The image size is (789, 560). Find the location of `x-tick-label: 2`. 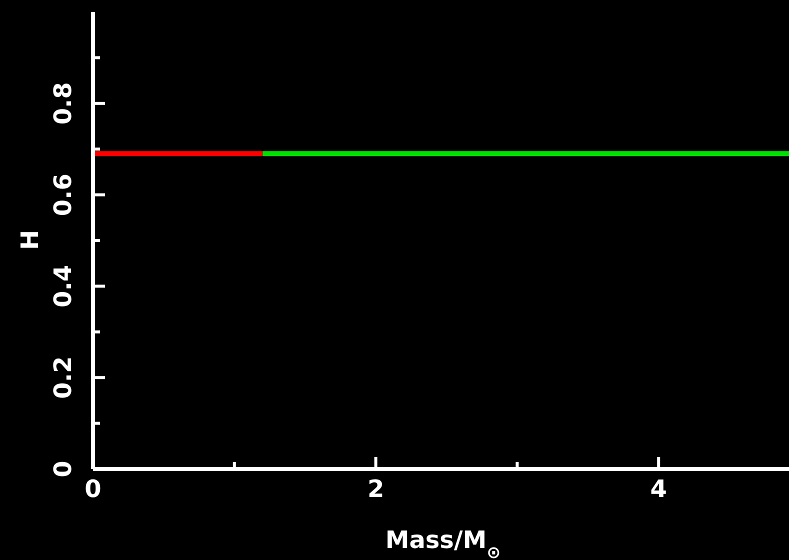

x-tick-label: 2 is located at coordinates (375, 489).